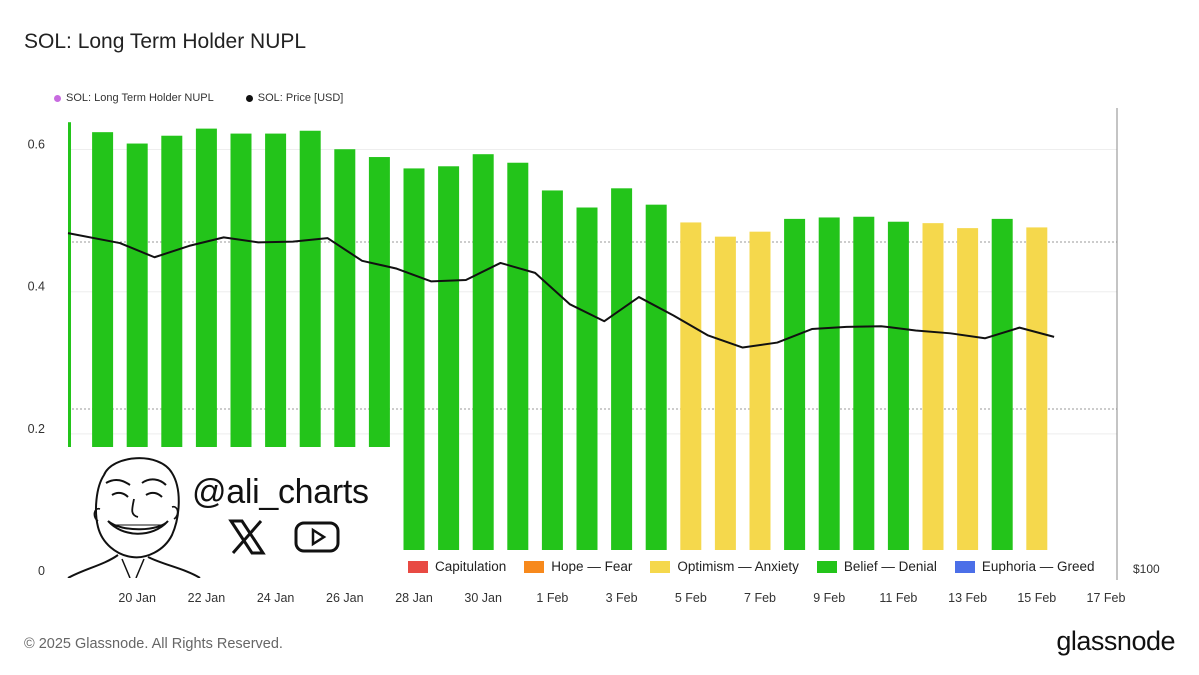 The width and height of the screenshot is (1199, 675). I want to click on x-tick-label: 7 Feb, so click(760, 598).